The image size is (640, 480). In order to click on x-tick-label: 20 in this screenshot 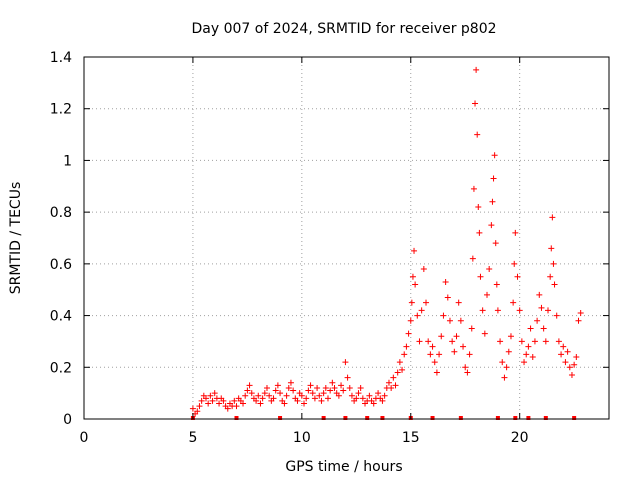, I will do `click(520, 438)`.